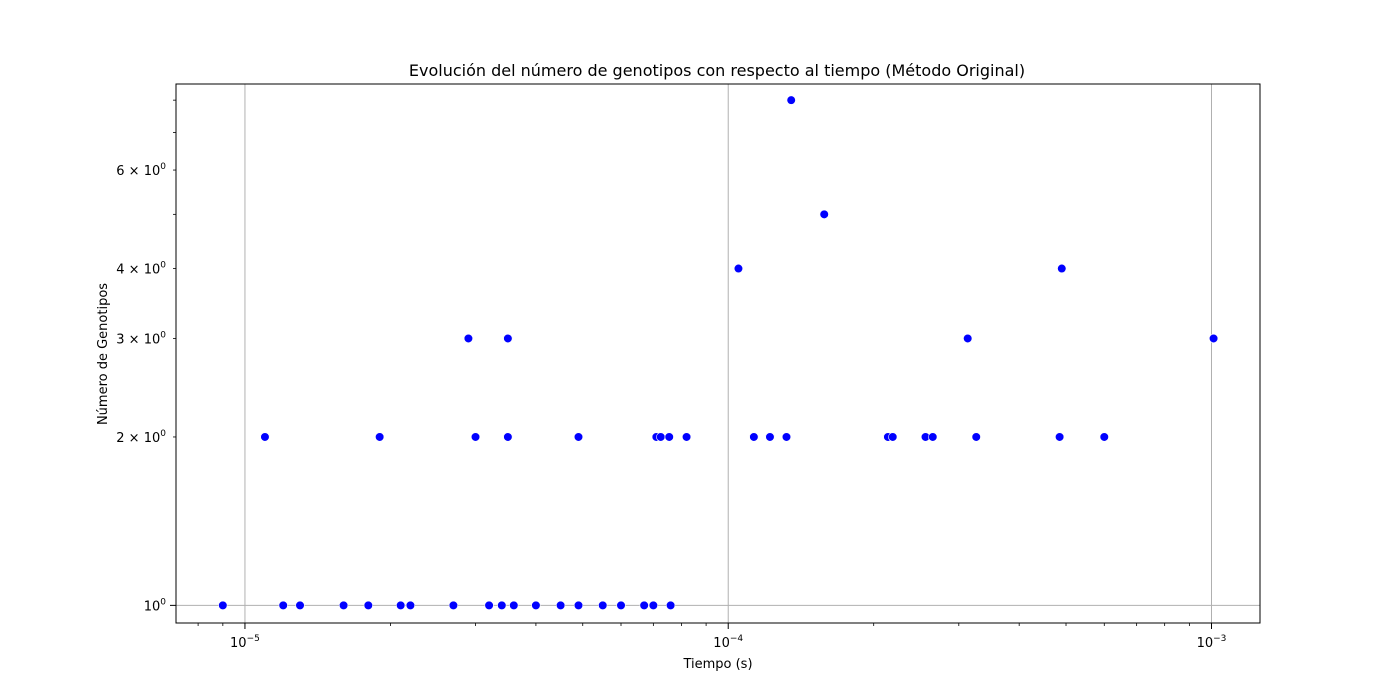 This screenshot has width=1400, height=700. Describe the element at coordinates (712, 637) in the screenshot. I see `x-axis-ticks: 10⁻⁵ 10⁻⁴ 10⁻³` at that location.